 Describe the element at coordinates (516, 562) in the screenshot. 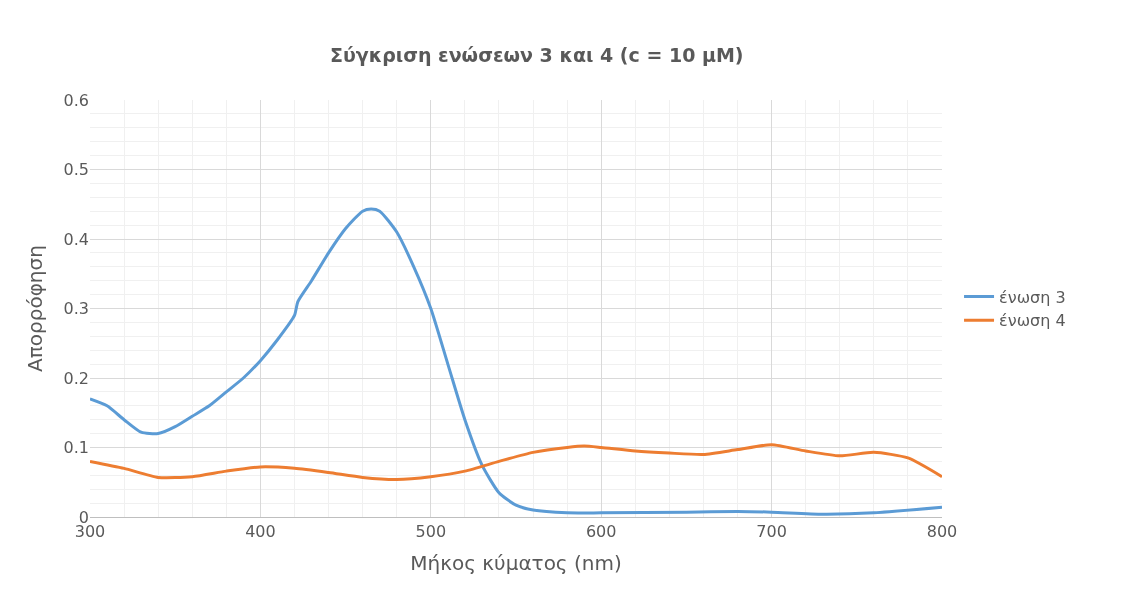

I see `x-axis-title: Μήκος κύματος (nm)` at that location.